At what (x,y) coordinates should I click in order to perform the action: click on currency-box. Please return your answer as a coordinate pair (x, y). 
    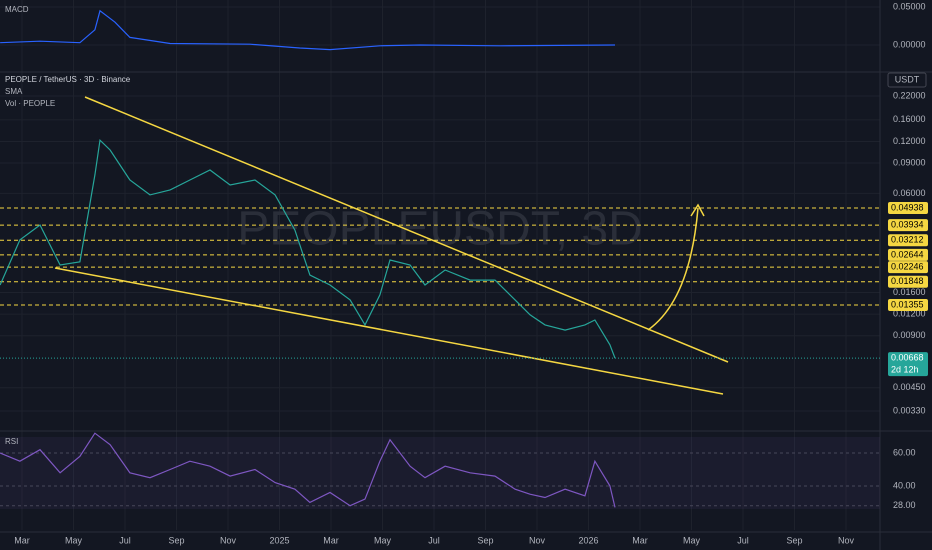
    Looking at the image, I should click on (907, 80).